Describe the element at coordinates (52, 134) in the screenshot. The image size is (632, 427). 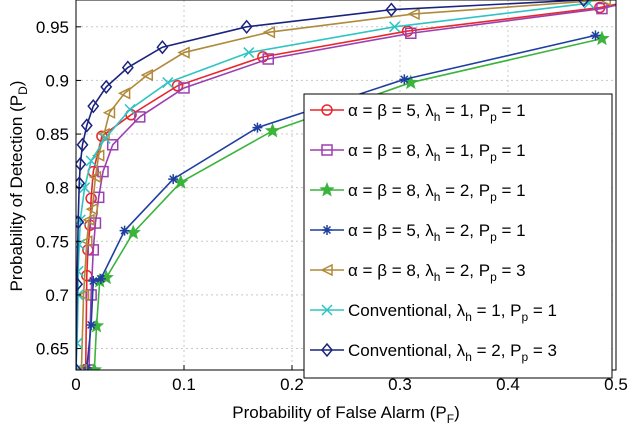
I see `y-tick-label: 0.85` at that location.